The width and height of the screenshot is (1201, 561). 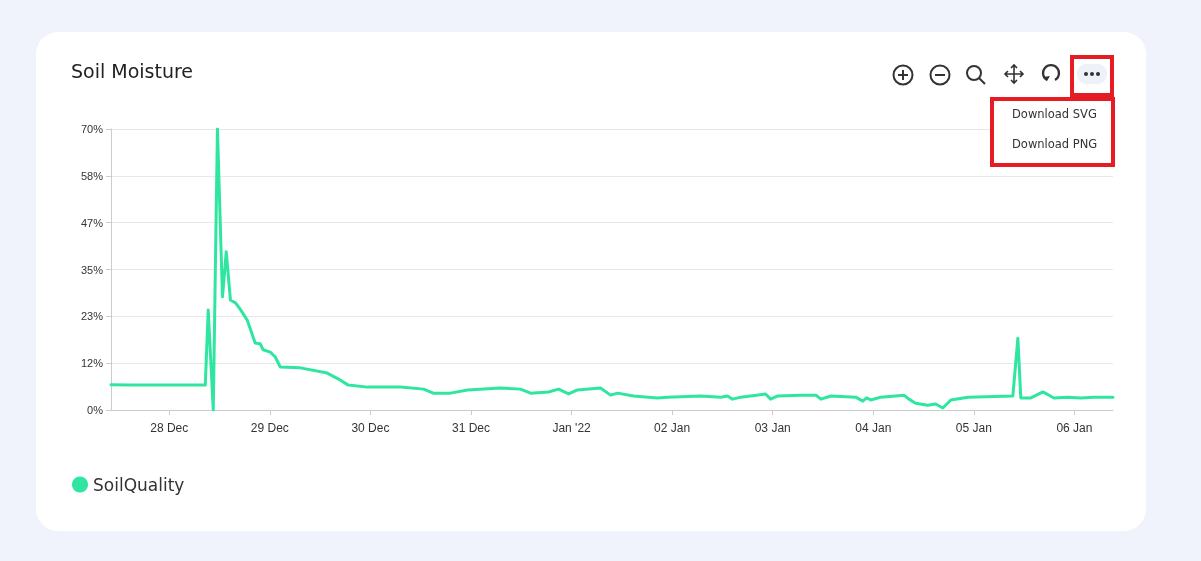 I want to click on x-tick-label: 29 Dec, so click(x=269, y=428).